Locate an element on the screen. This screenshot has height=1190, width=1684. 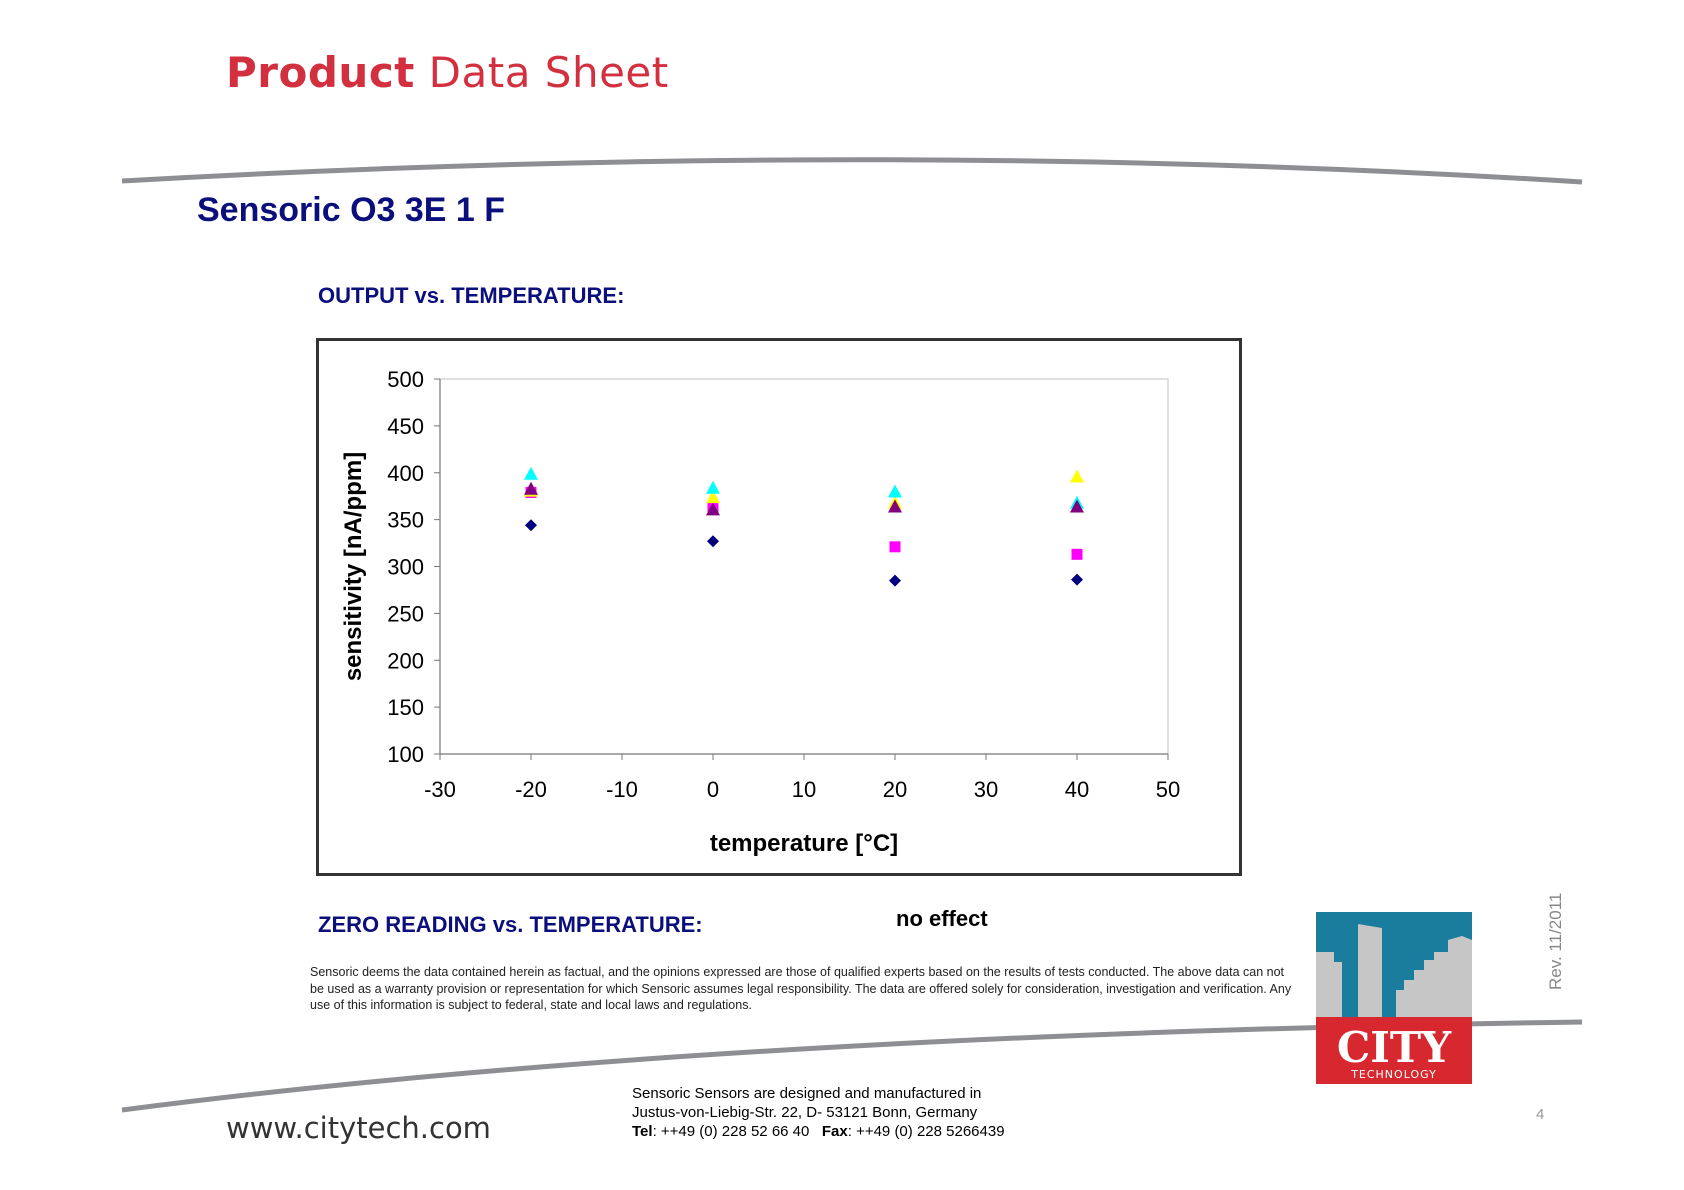
header-swoosh is located at coordinates (852, 171).